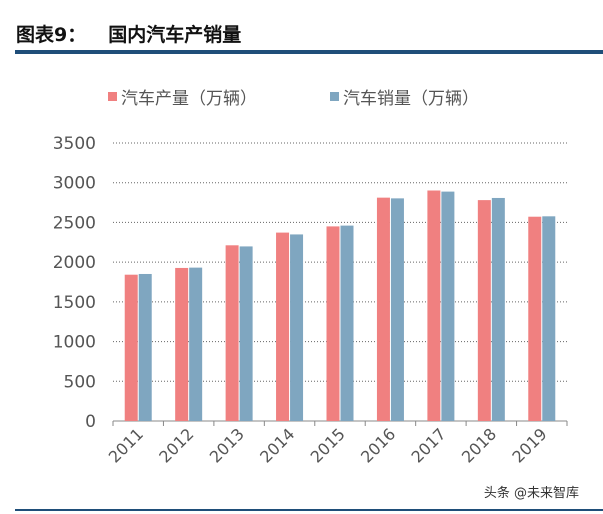 This screenshot has width=603, height=514. Describe the element at coordinates (227, 445) in the screenshot. I see `x-tick-label: 2013` at that location.